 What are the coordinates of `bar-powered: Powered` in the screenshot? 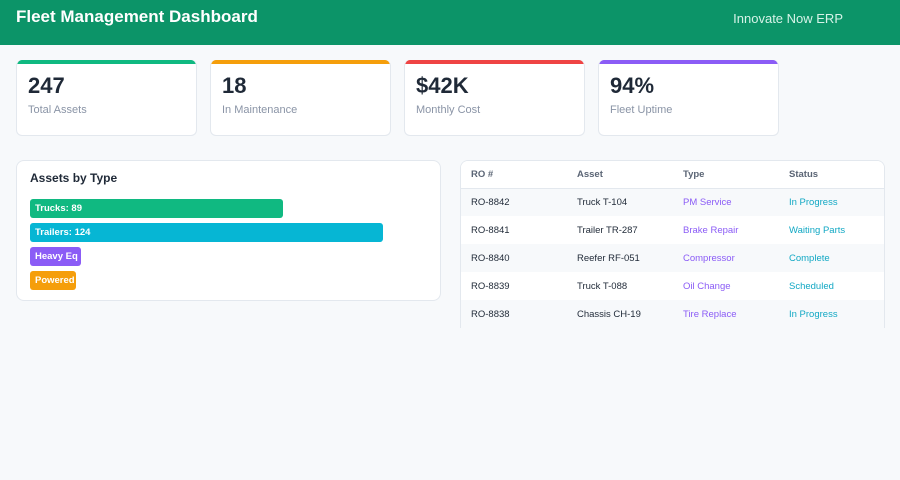 It's located at (53, 280).